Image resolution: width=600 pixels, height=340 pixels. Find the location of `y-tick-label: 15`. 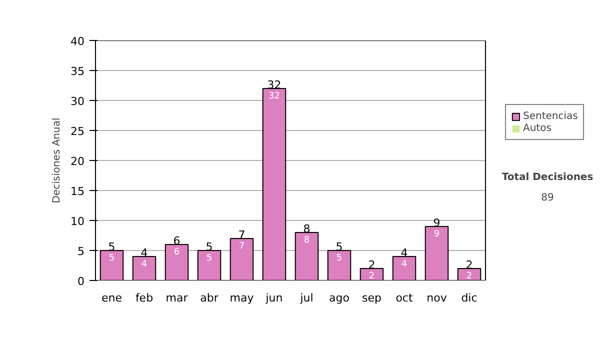

y-tick-label: 15 is located at coordinates (77, 191).